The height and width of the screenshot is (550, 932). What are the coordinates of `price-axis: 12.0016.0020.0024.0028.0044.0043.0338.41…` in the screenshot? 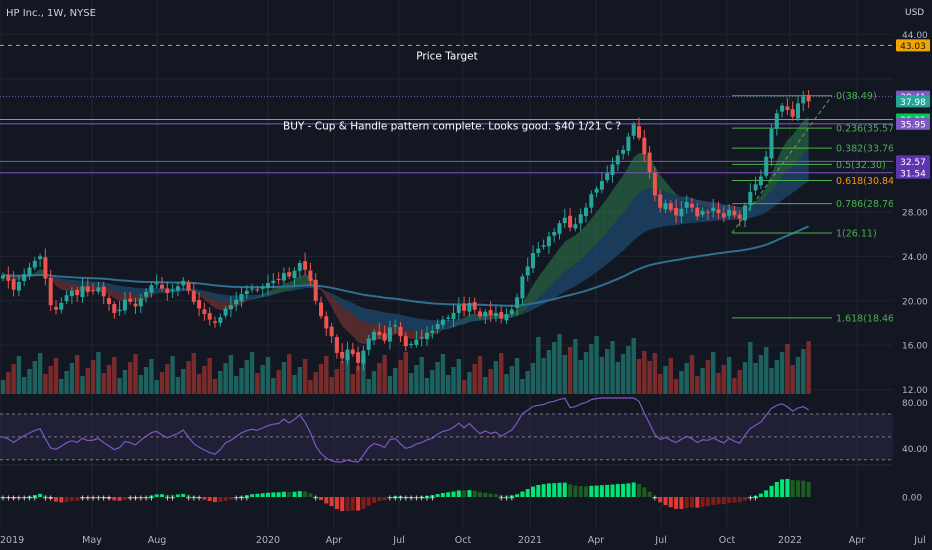 It's located at (912, 275).